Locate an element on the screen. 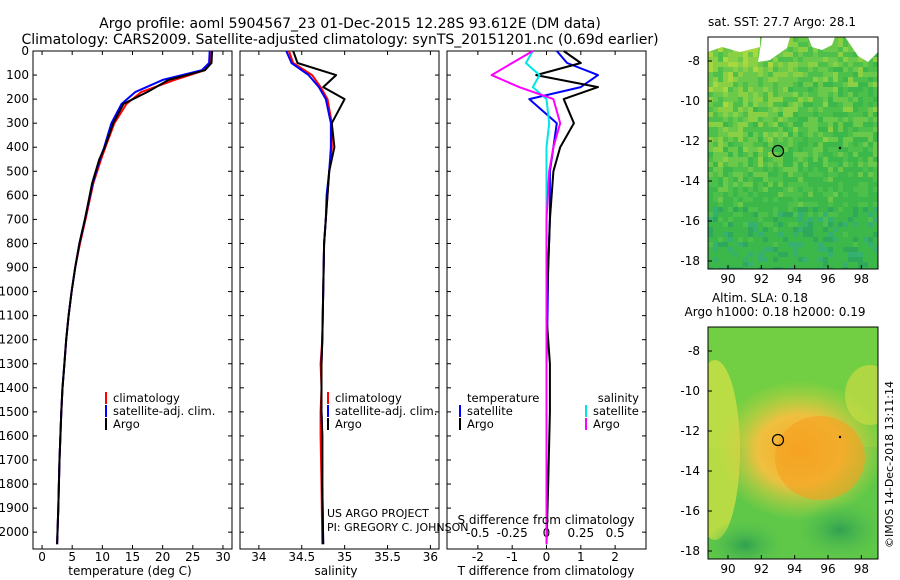 This screenshot has width=900, height=580. depth-tick-label: 900 is located at coordinates (17, 268).